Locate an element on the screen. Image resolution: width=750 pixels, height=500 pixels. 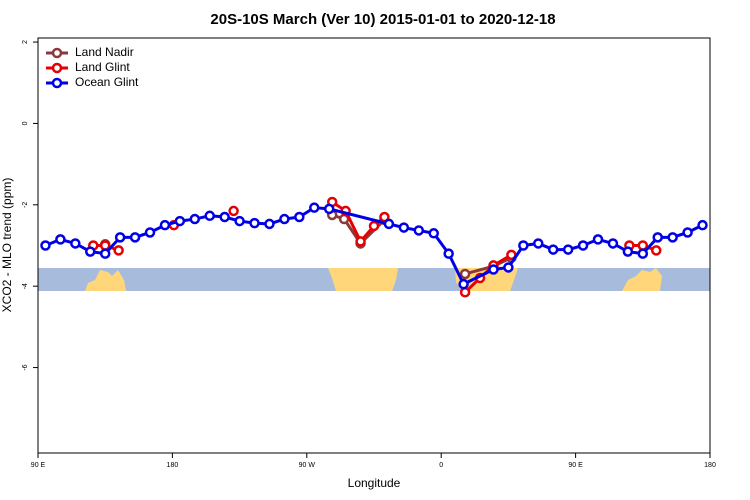
land-mask is located at coordinates (374, 279).